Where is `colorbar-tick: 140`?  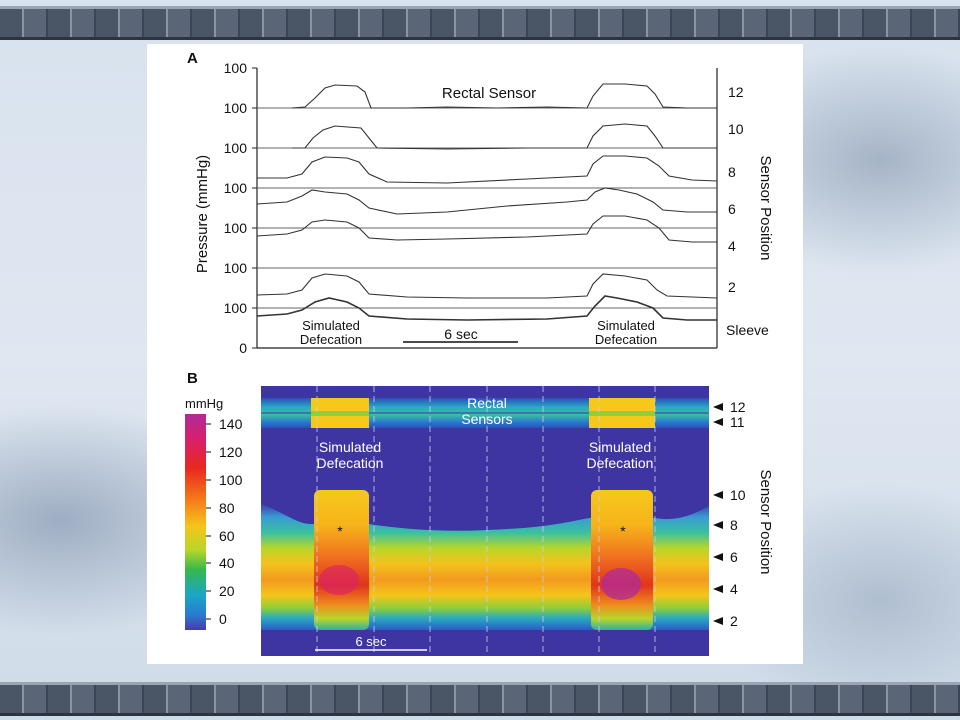 colorbar-tick: 140 is located at coordinates (231, 424).